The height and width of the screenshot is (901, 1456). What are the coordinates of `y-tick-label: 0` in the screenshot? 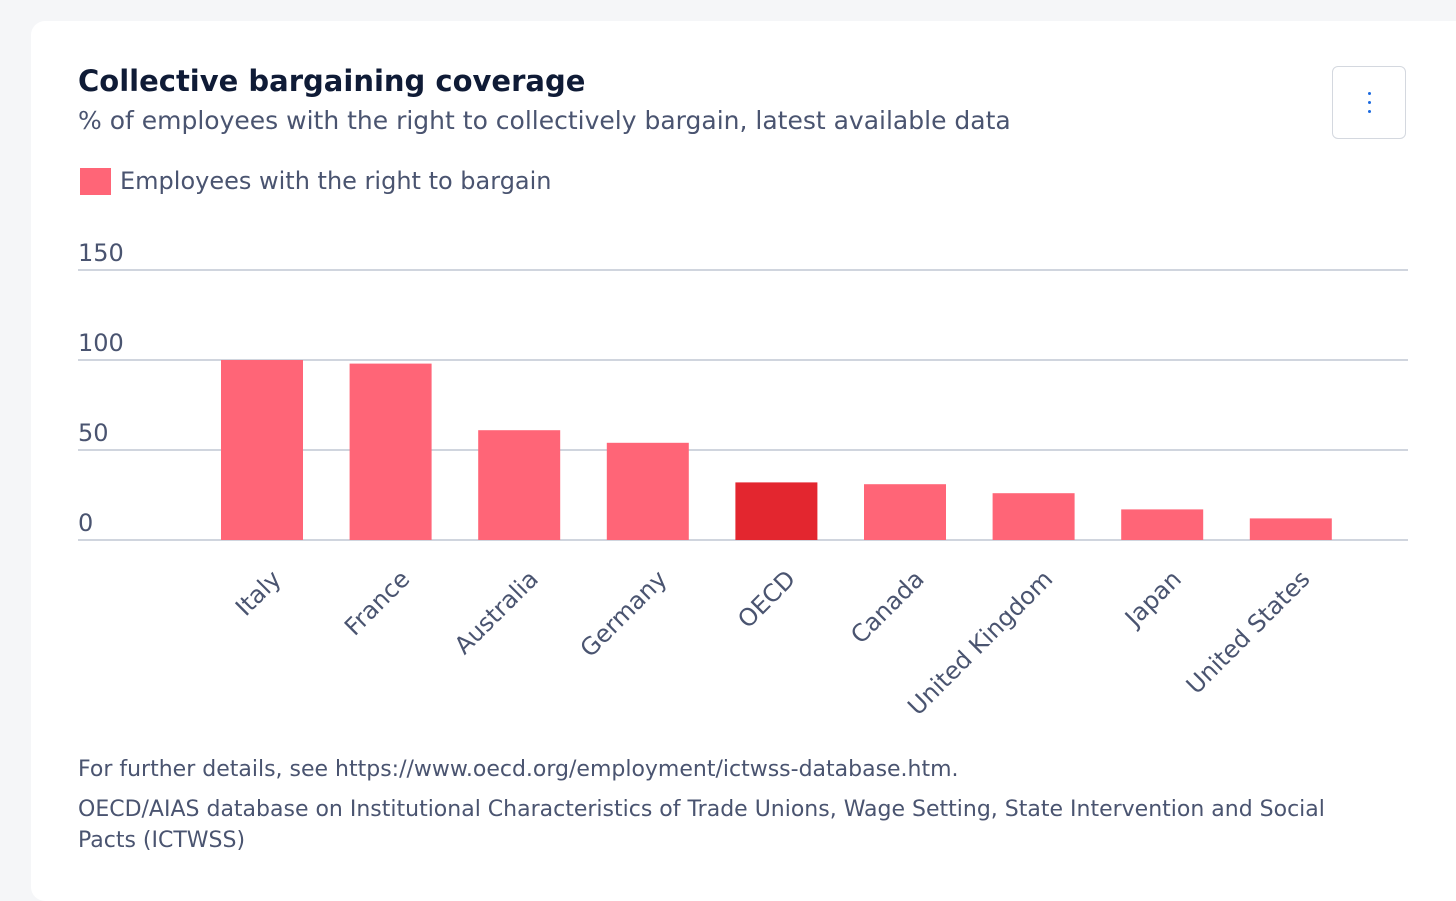 It's located at (85, 523).